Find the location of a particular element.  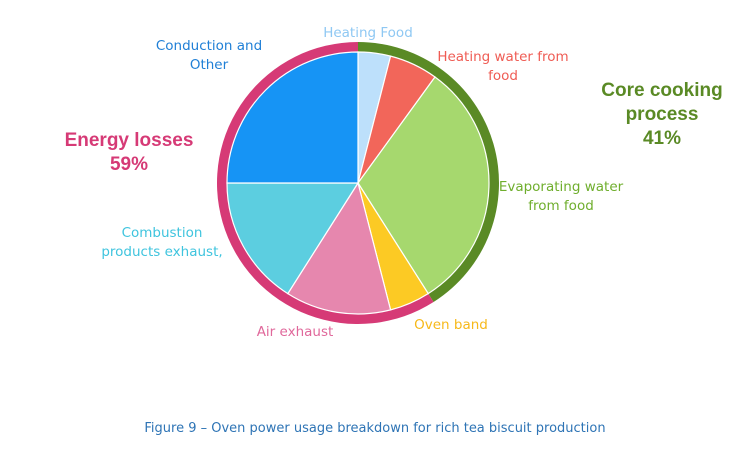

label-combustion-products-exhaust: Combustion products exhaust, is located at coordinates (161, 242).